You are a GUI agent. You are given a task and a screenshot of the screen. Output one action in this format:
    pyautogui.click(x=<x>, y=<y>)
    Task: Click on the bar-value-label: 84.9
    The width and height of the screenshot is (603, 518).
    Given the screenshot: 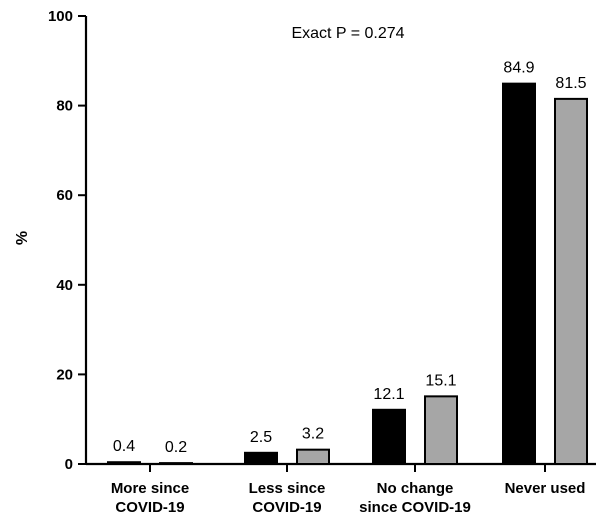 What is the action you would take?
    pyautogui.click(x=518, y=68)
    